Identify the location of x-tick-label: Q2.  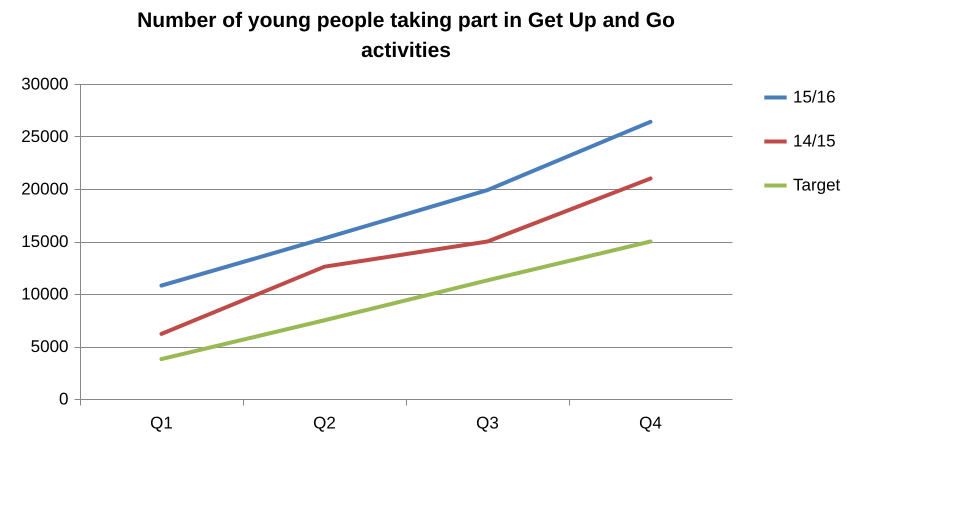
(324, 423).